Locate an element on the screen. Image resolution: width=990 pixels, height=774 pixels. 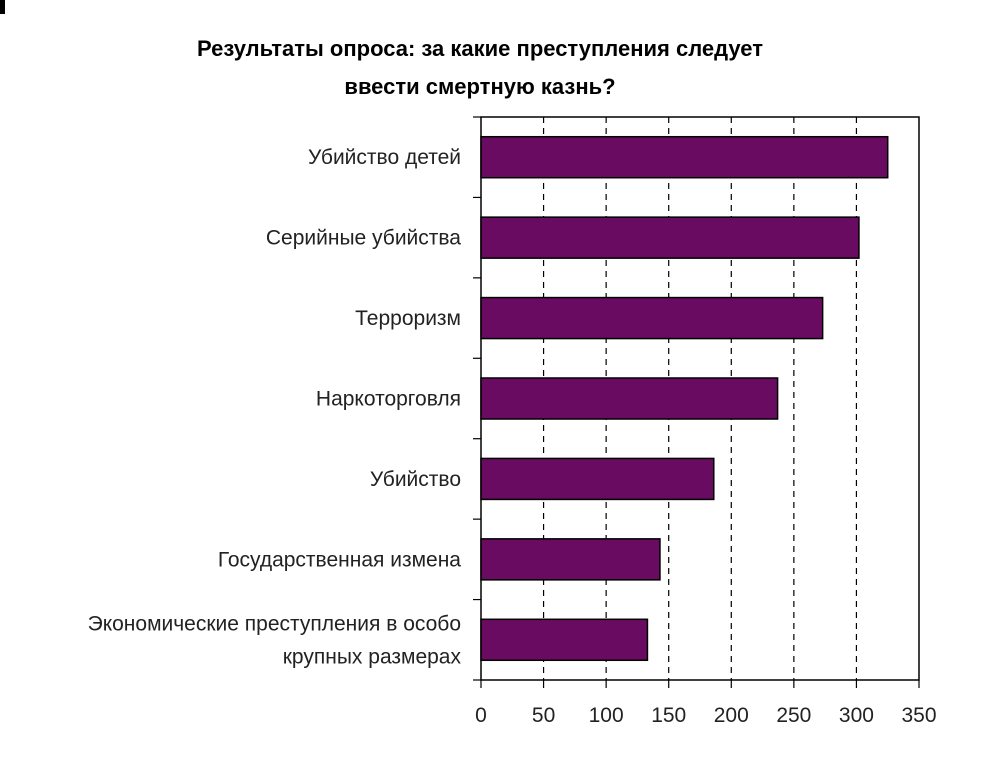
category-label: Серийные убийства is located at coordinates (363, 238).